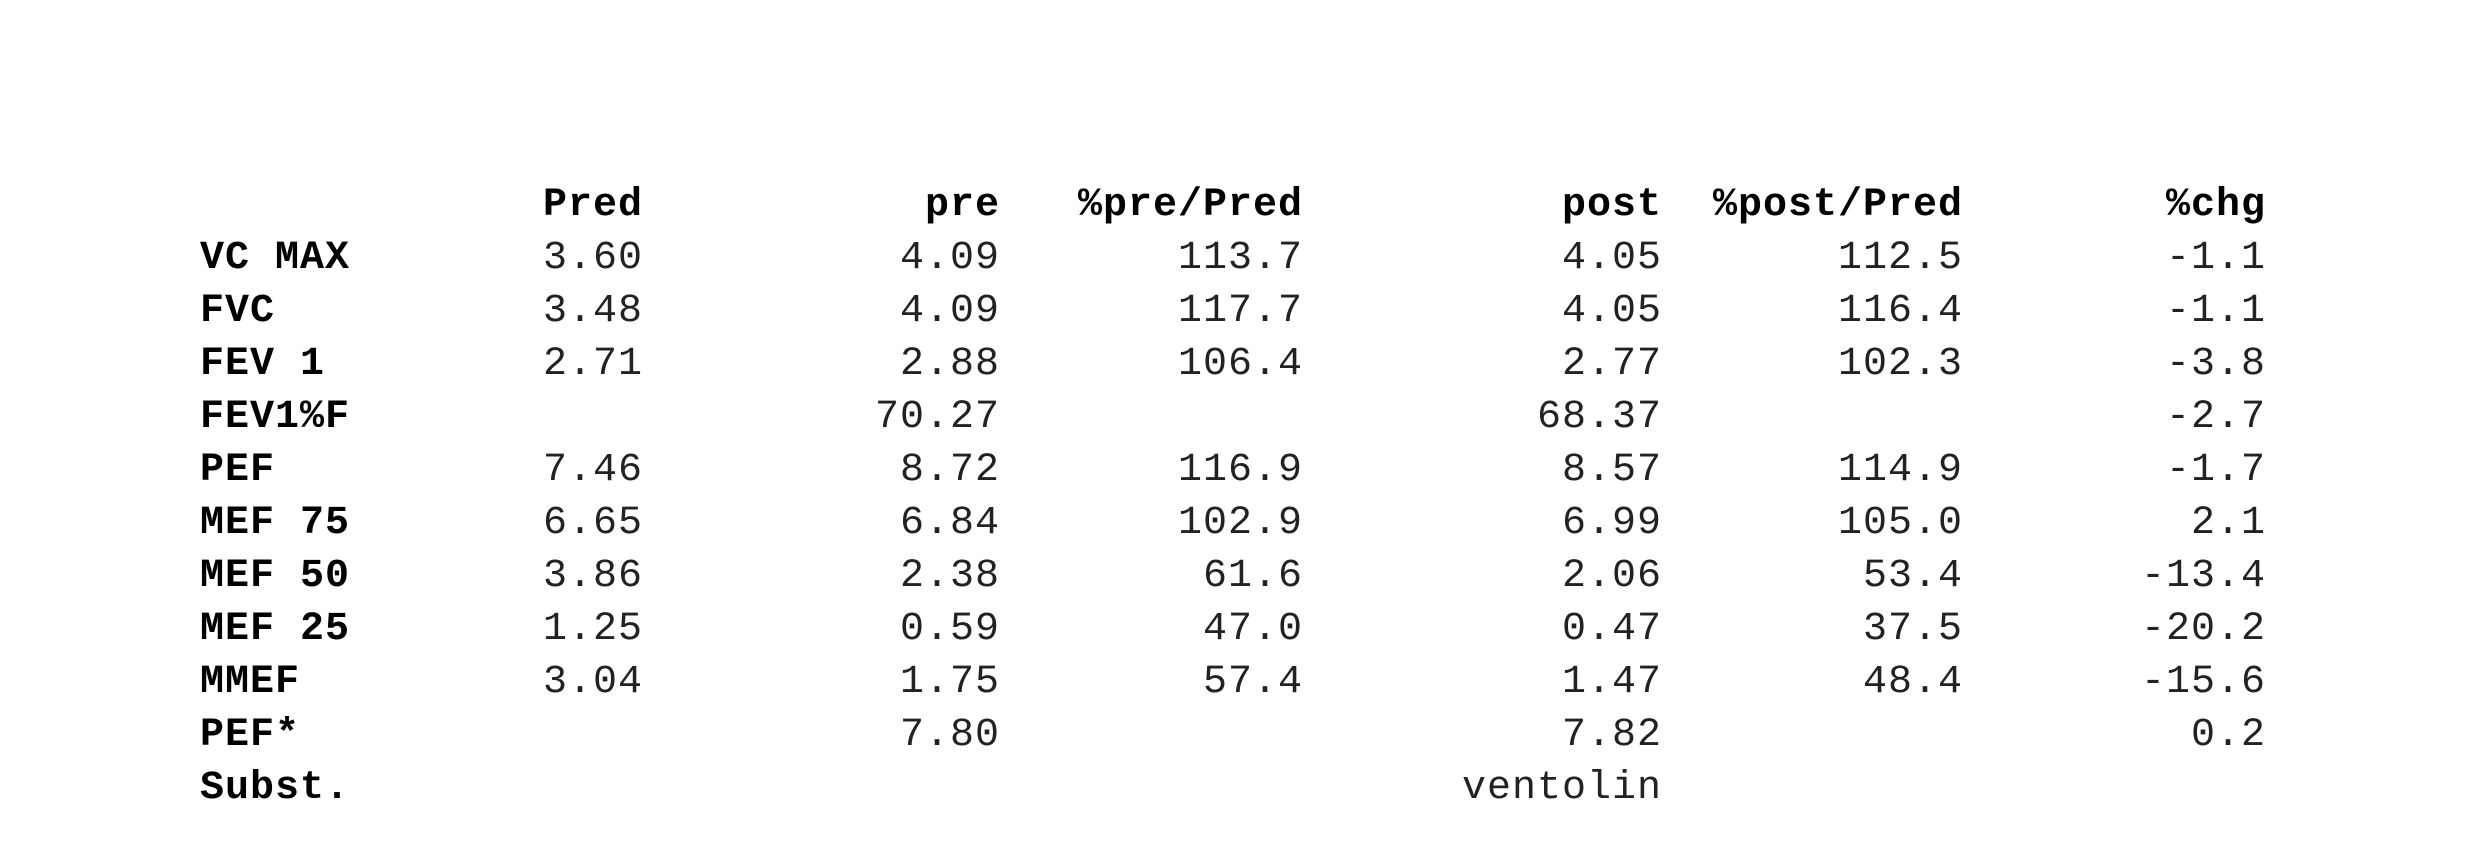 This screenshot has width=2480, height=860. I want to click on cell-pre-pct-pred: 113.7, so click(1240, 258).